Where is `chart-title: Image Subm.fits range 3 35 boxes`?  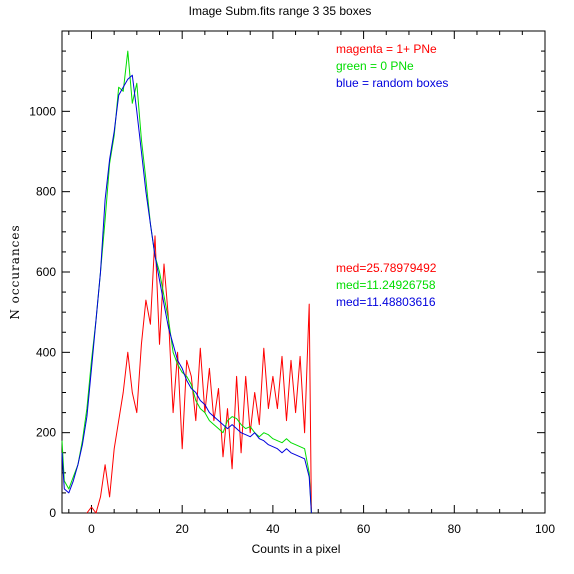 chart-title: Image Subm.fits range 3 35 boxes is located at coordinates (280, 11).